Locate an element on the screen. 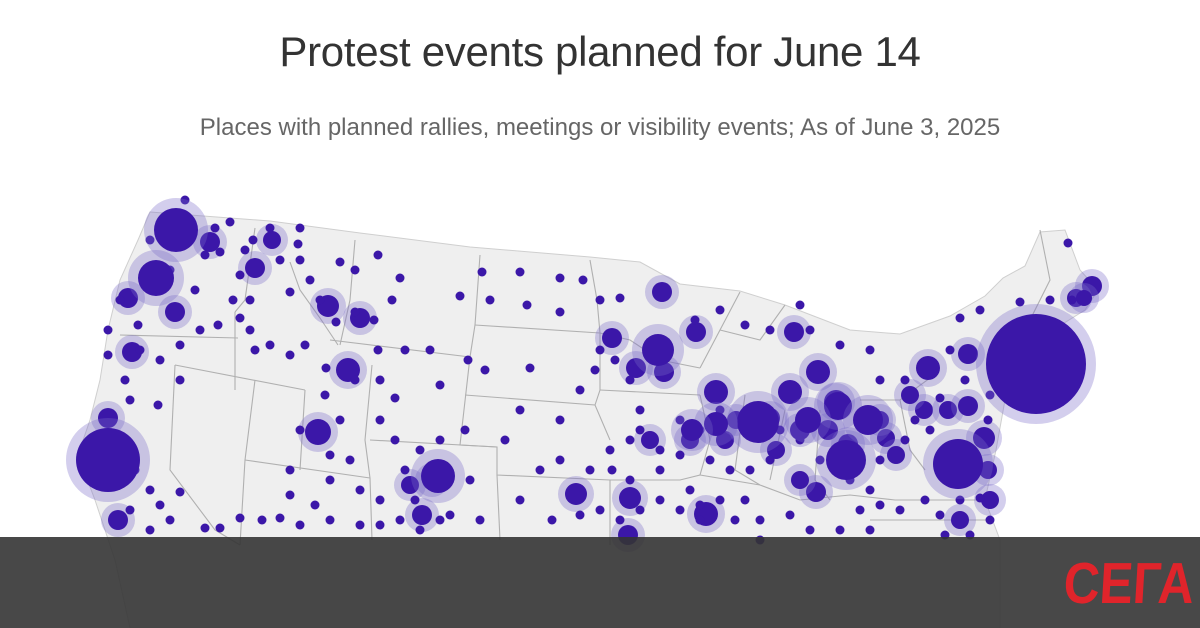  map-title: Protest events planned for June 14 is located at coordinates (600, 51).